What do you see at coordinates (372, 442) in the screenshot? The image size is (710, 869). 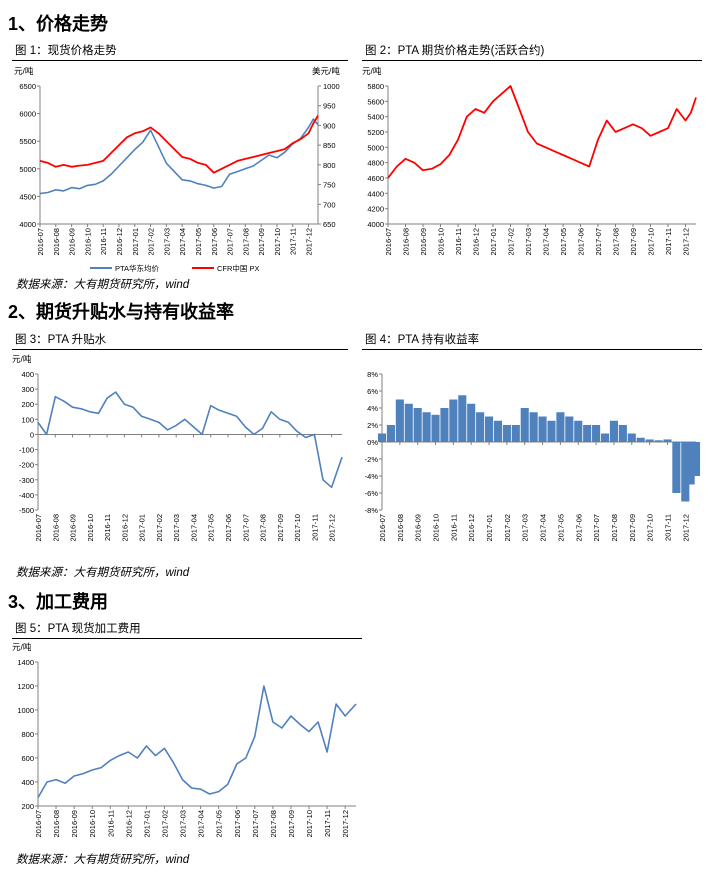 I see `fig4-y-tick-label: 0%` at bounding box center [372, 442].